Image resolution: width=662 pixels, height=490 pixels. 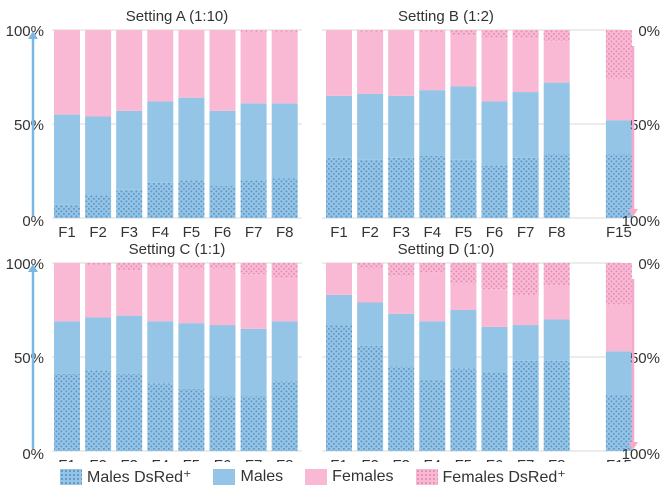 I want to click on chart-title: Setting C (1:1), so click(x=177, y=249).